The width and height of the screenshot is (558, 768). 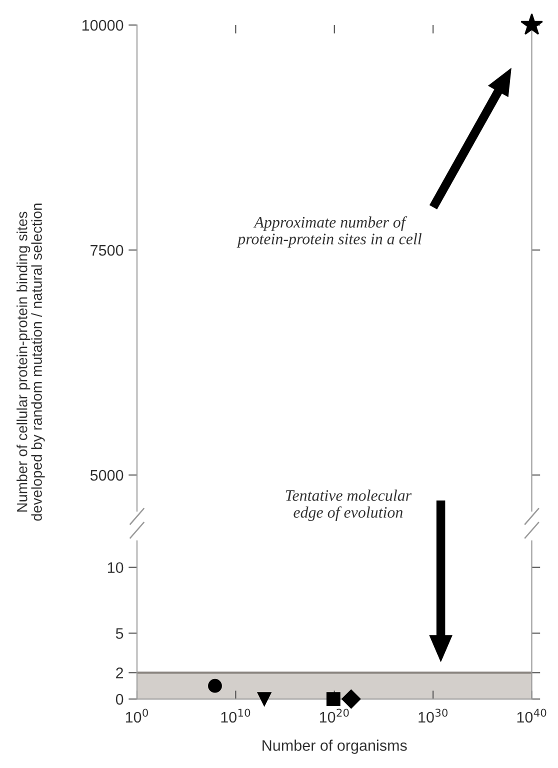 I want to click on y-tick-label: 5, so click(x=120, y=633).